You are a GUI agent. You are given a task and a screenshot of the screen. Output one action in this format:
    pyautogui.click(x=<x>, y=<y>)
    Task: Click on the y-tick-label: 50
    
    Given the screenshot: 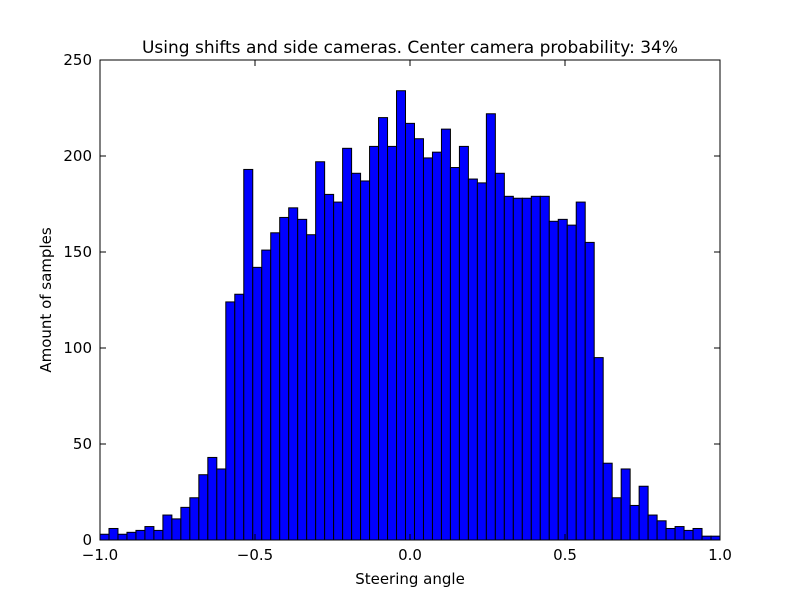 What is the action you would take?
    pyautogui.click(x=82, y=444)
    